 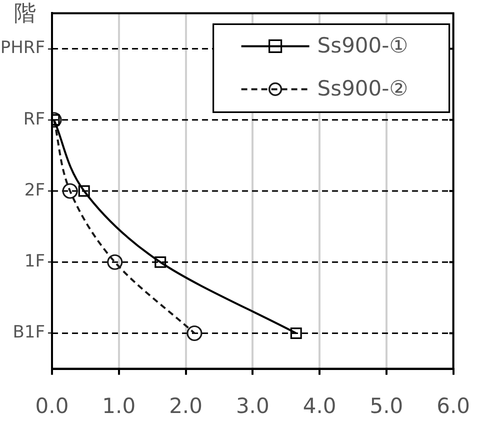 What do you see at coordinates (34, 190) in the screenshot?
I see `y-tick-label: 2F` at bounding box center [34, 190].